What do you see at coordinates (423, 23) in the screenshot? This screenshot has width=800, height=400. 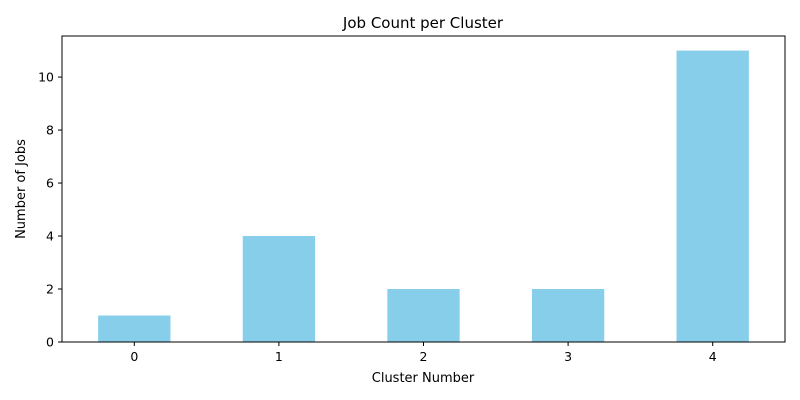 I see `chart-title: Job Count per Cluster` at bounding box center [423, 23].